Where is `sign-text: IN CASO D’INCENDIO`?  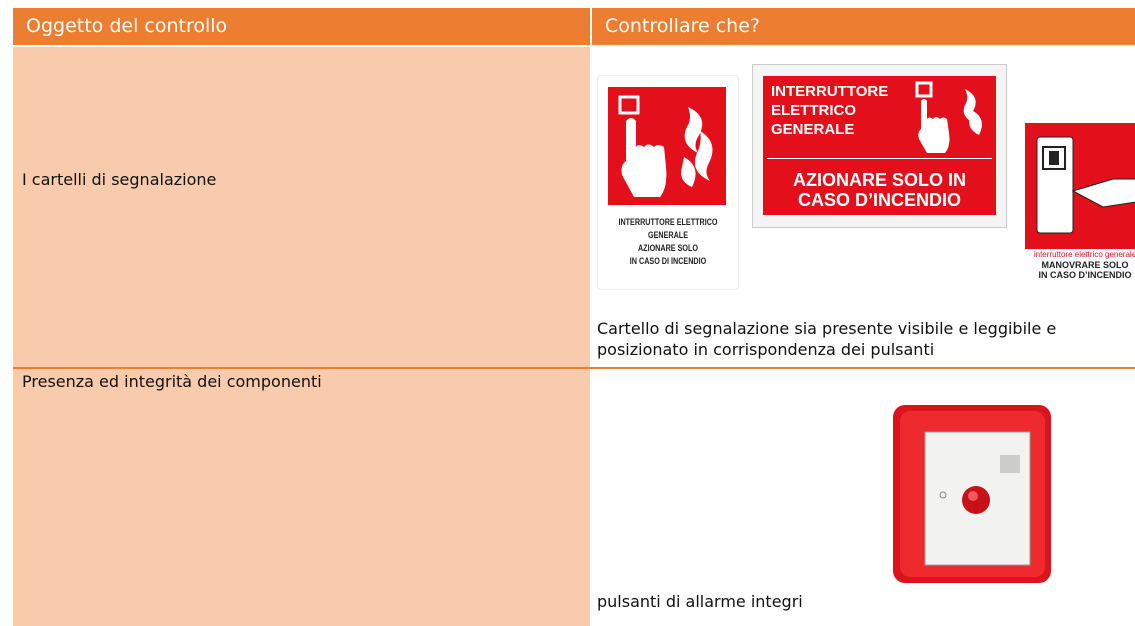
sign-text: IN CASO D’INCENDIO is located at coordinates (1085, 275).